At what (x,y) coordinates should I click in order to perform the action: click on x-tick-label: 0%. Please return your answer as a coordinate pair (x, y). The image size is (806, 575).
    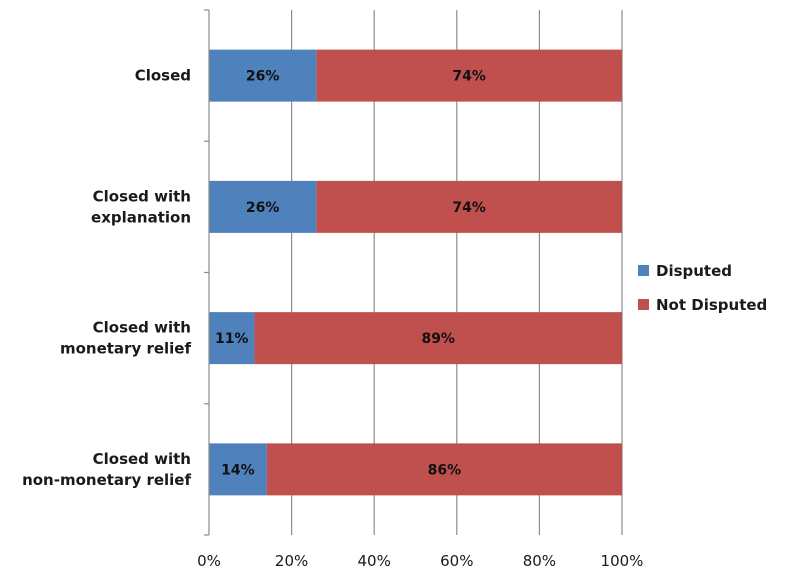
    Looking at the image, I should click on (209, 561).